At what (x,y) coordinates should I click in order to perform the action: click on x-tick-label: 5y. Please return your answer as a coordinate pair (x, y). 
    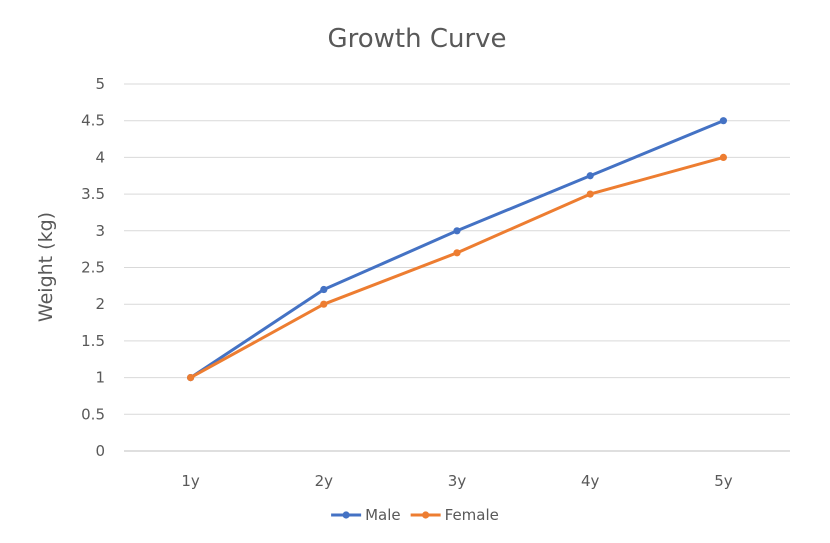
    Looking at the image, I should click on (723, 481).